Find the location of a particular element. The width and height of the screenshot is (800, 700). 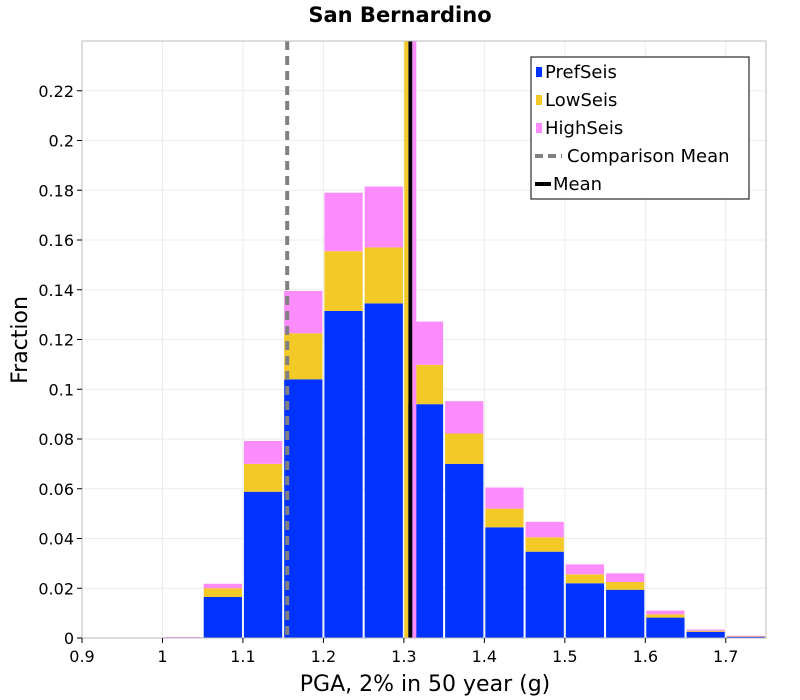

legend-box is located at coordinates (640, 128).